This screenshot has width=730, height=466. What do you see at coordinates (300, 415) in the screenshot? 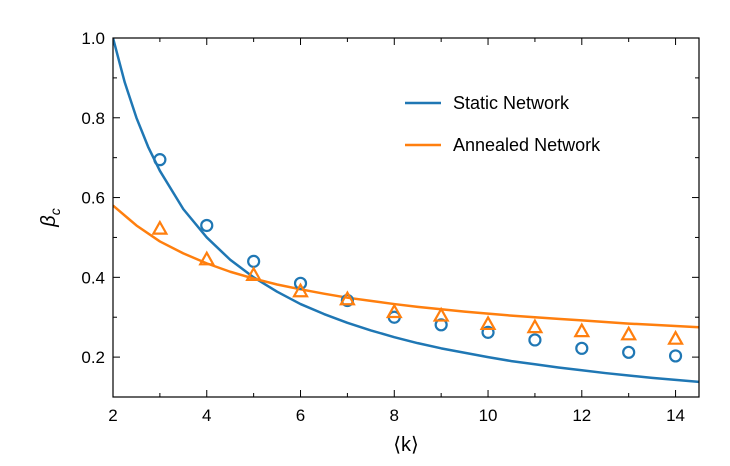
I see `x-tick-label: 6` at bounding box center [300, 415].